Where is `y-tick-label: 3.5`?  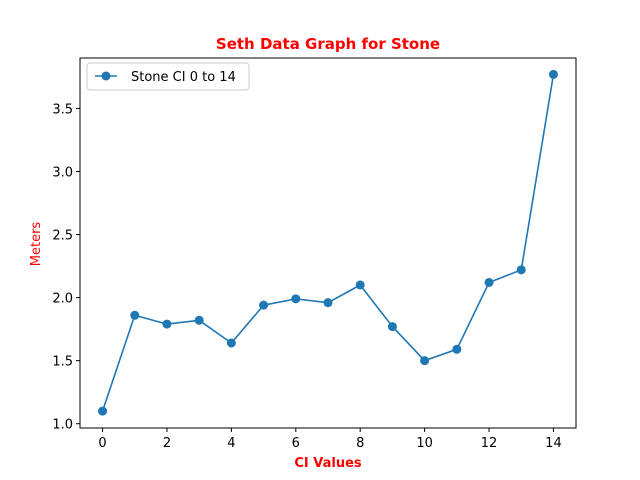 y-tick-label: 3.5 is located at coordinates (62, 109).